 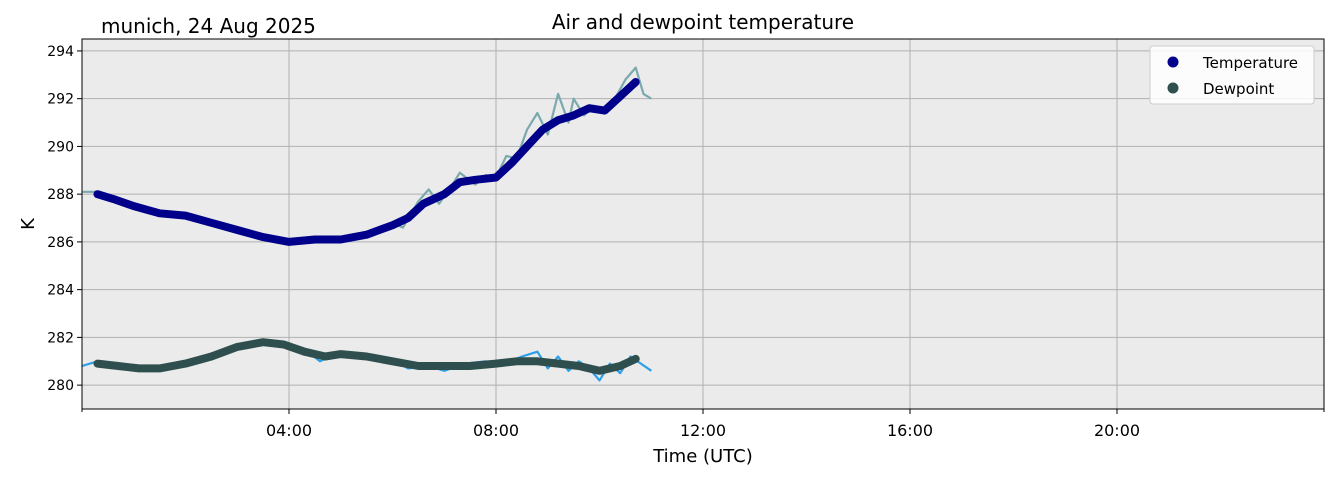 I want to click on y-axis-label: K, so click(x=28, y=223).